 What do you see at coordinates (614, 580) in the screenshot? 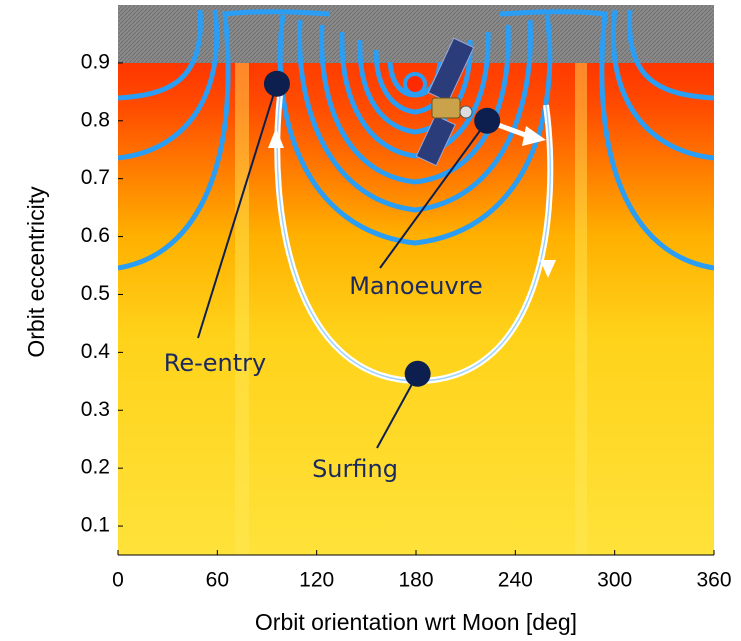
I see `x-tick-label: 300` at bounding box center [614, 580].